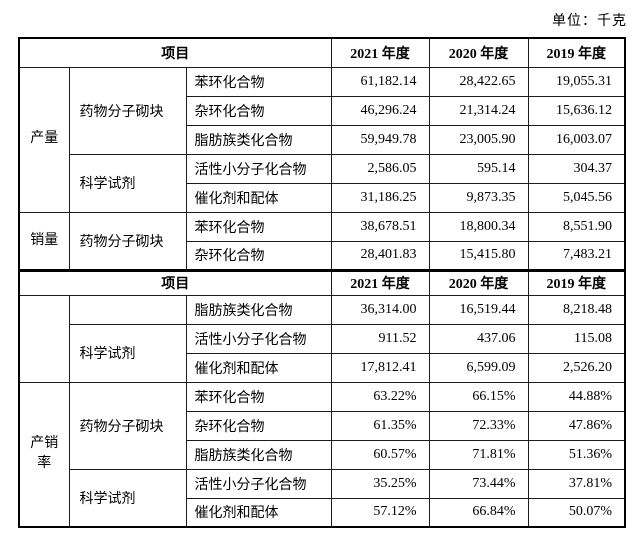 The height and width of the screenshot is (540, 640). Describe the element at coordinates (44, 338) in the screenshot. I see `cell-group-empty` at that location.